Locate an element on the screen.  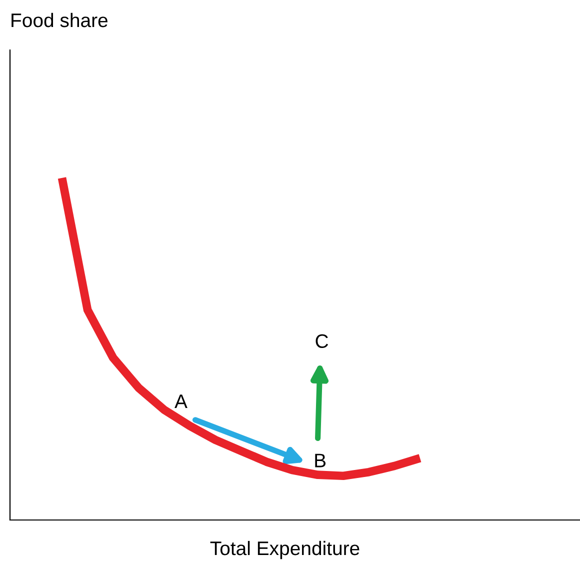
annotation: B is located at coordinates (320, 461).